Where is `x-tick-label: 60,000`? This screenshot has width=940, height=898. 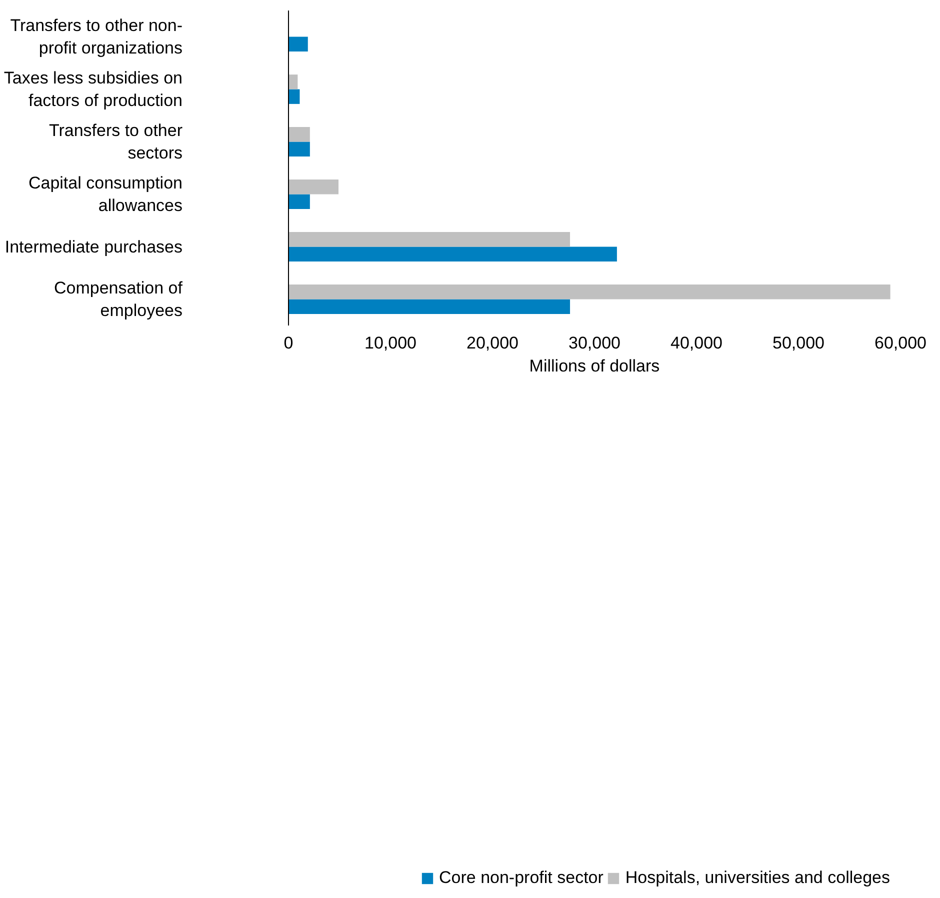
x-tick-label: 60,000 is located at coordinates (900, 343).